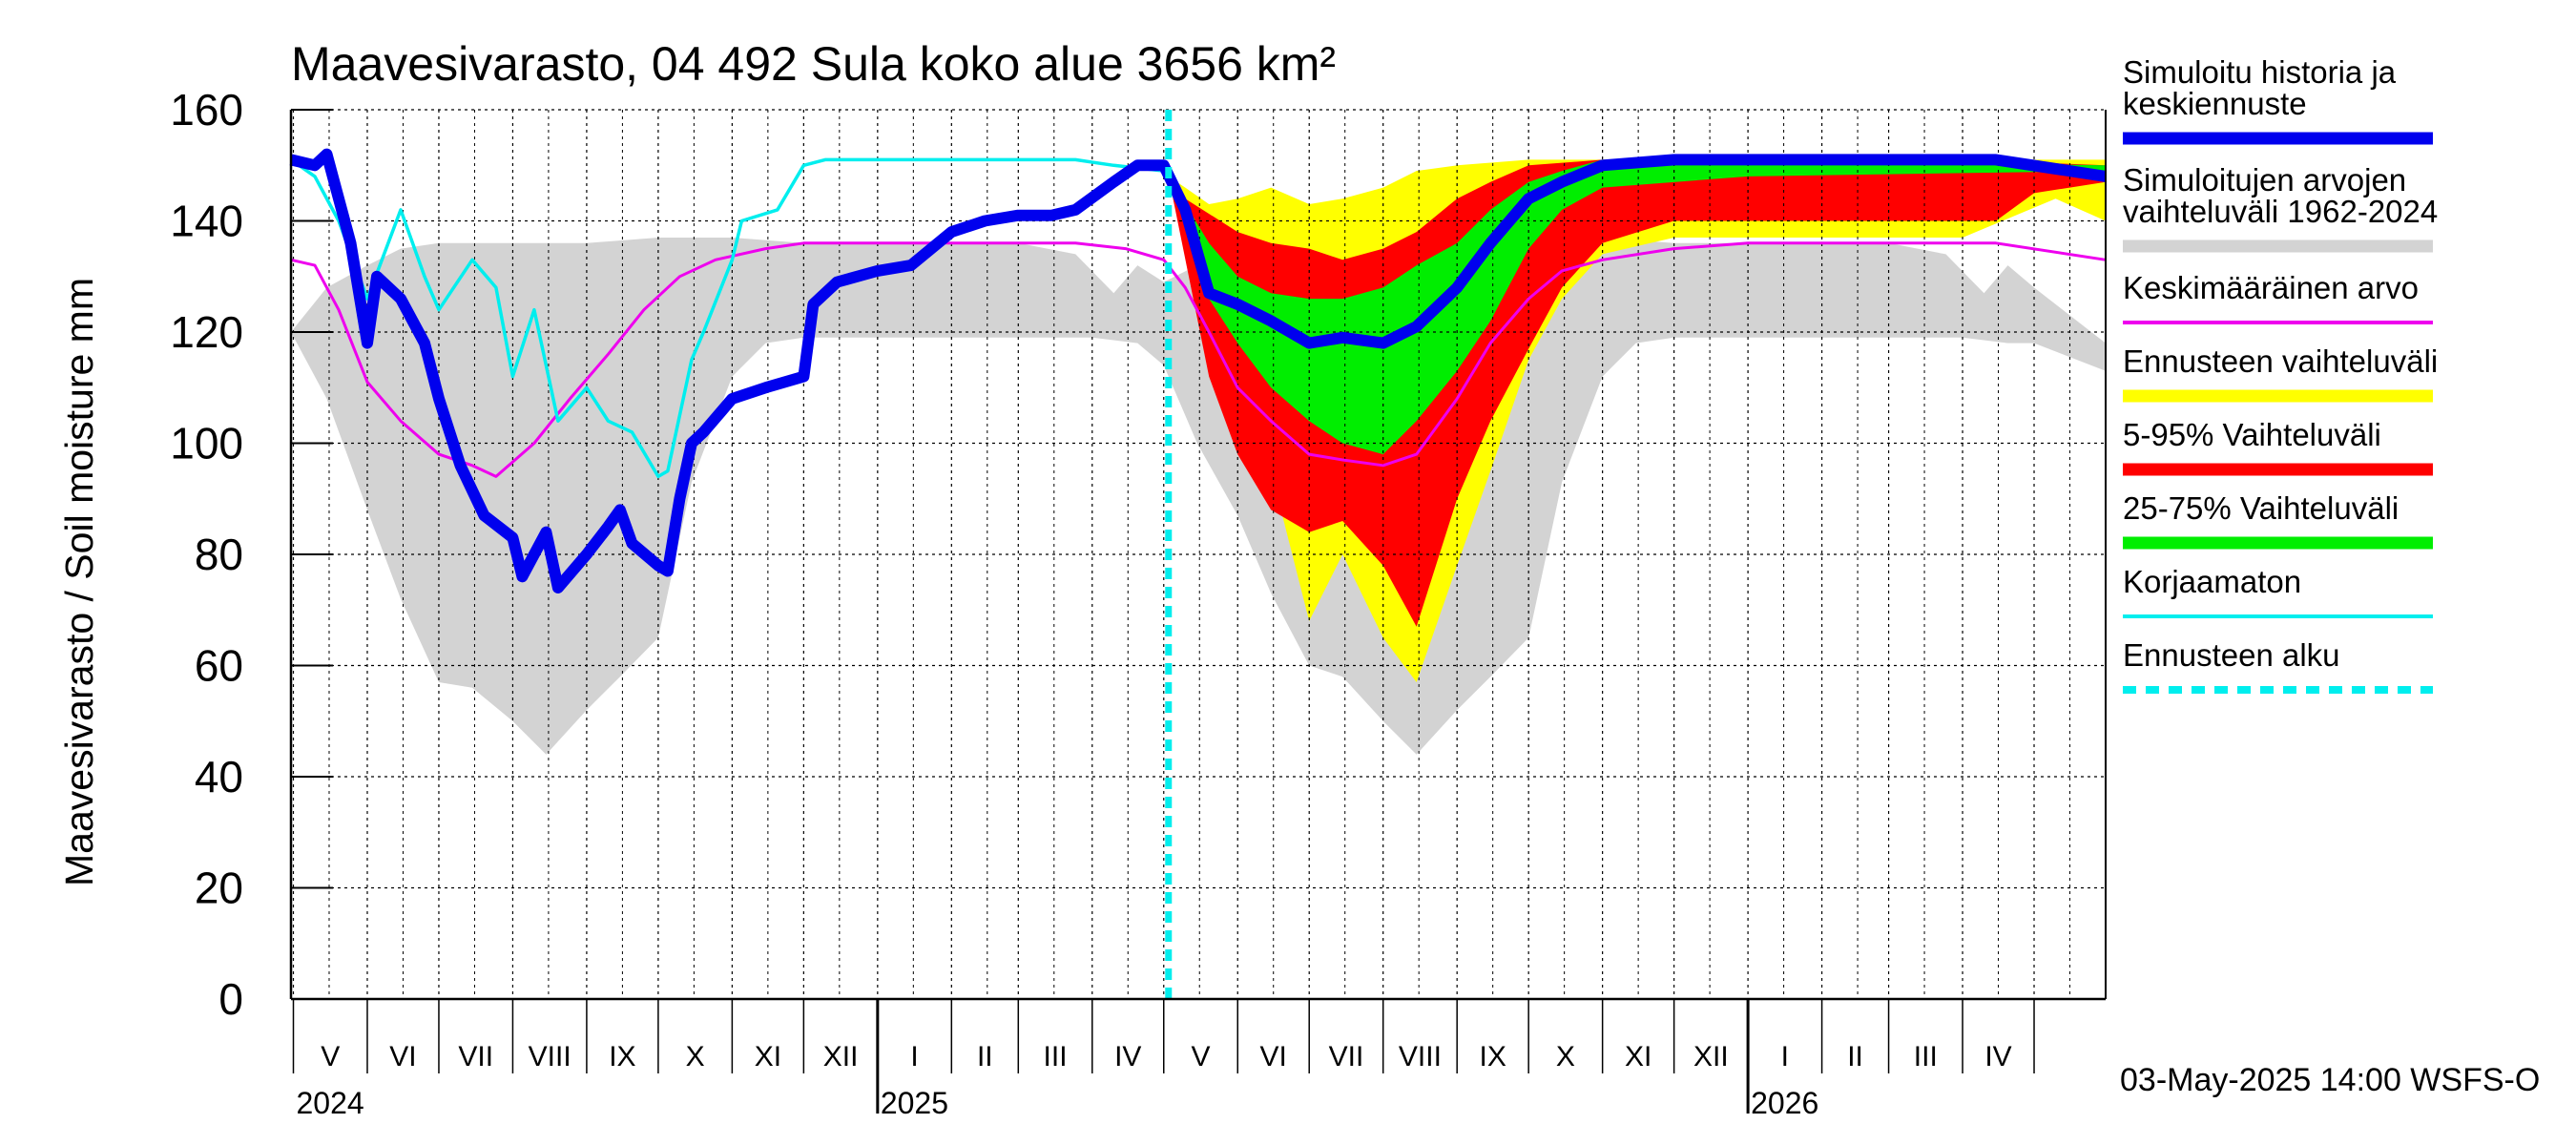 The width and height of the screenshot is (2576, 1145). I want to click on legend-label: 25-75% Vaihteluväli, so click(2261, 508).